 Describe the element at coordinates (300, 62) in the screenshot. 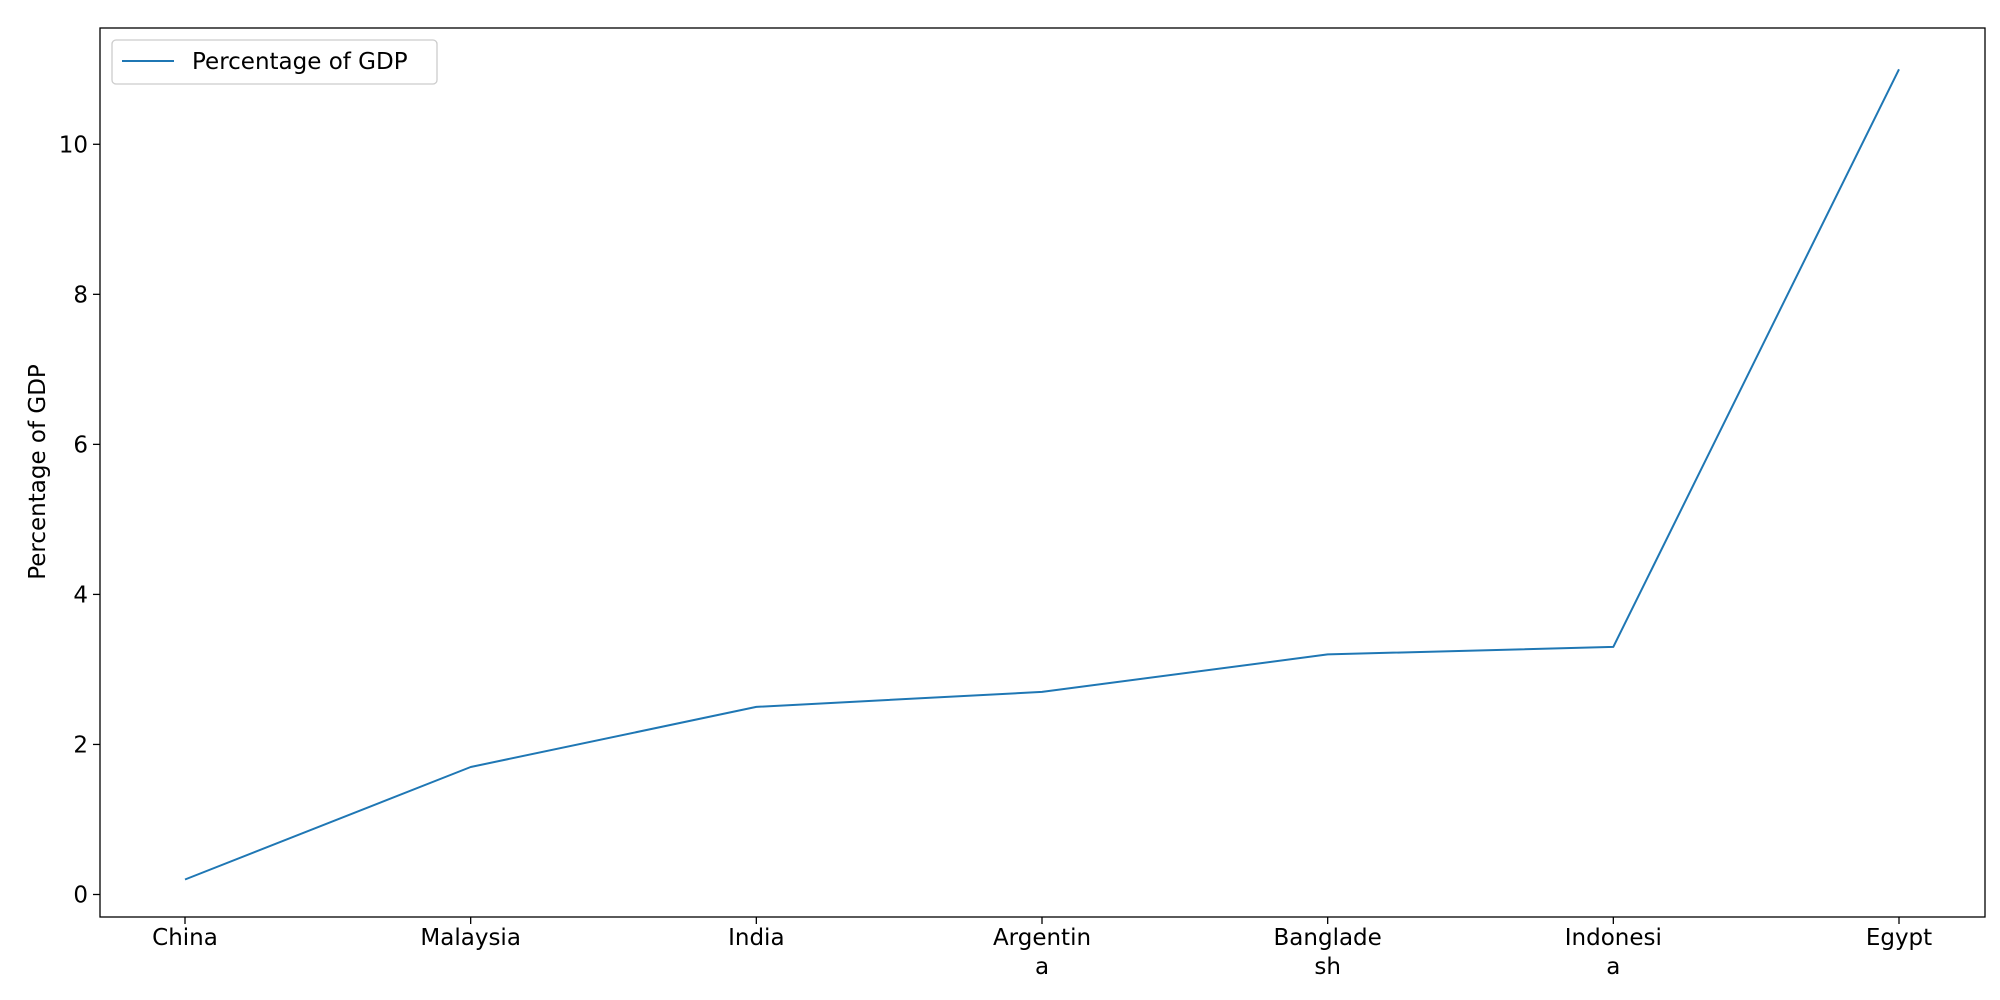

I see `legend-label: Percentage of GDP` at that location.